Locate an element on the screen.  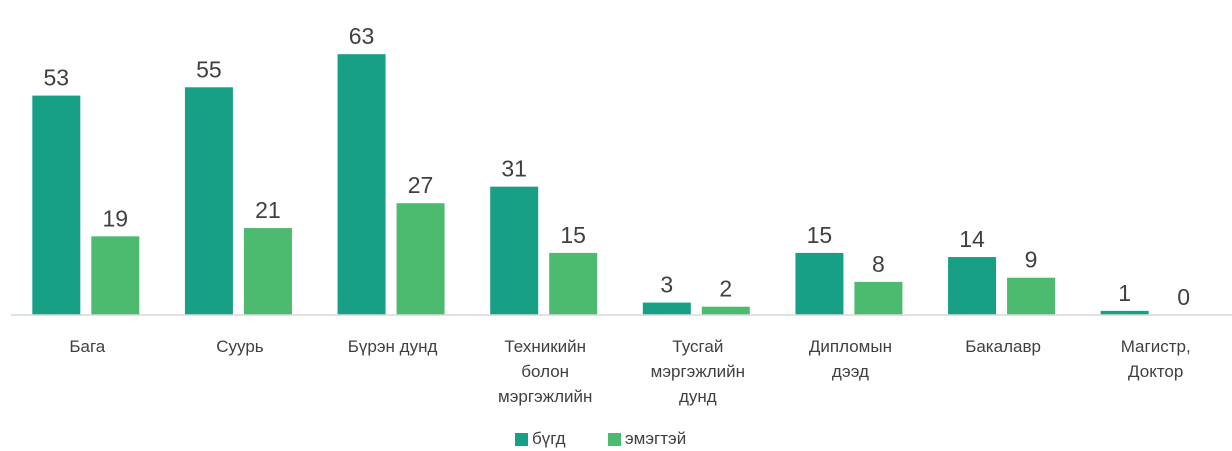
data-label: 63 is located at coordinates (362, 36).